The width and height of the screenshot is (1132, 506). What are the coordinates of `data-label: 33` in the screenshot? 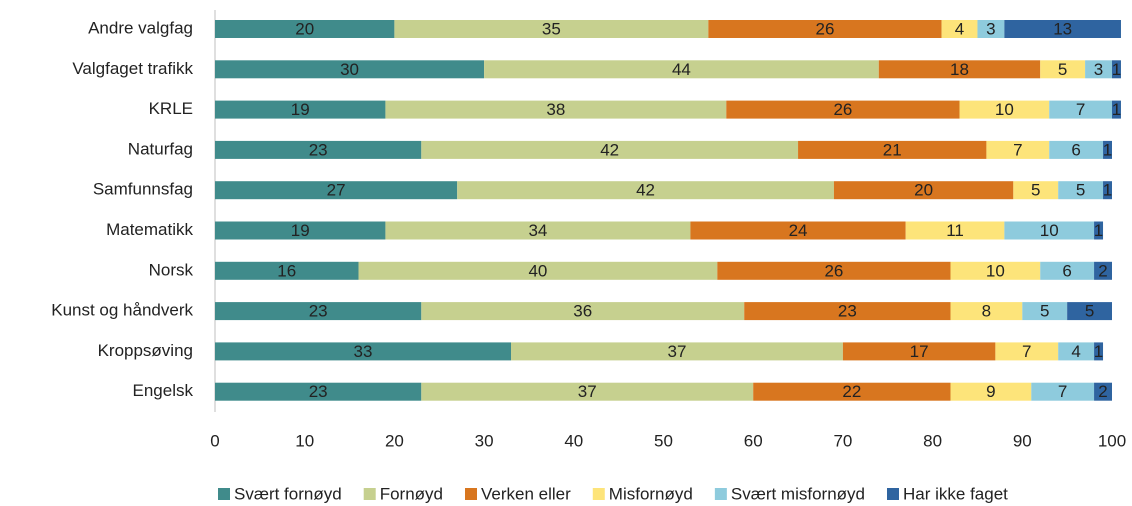 It's located at (363, 351).